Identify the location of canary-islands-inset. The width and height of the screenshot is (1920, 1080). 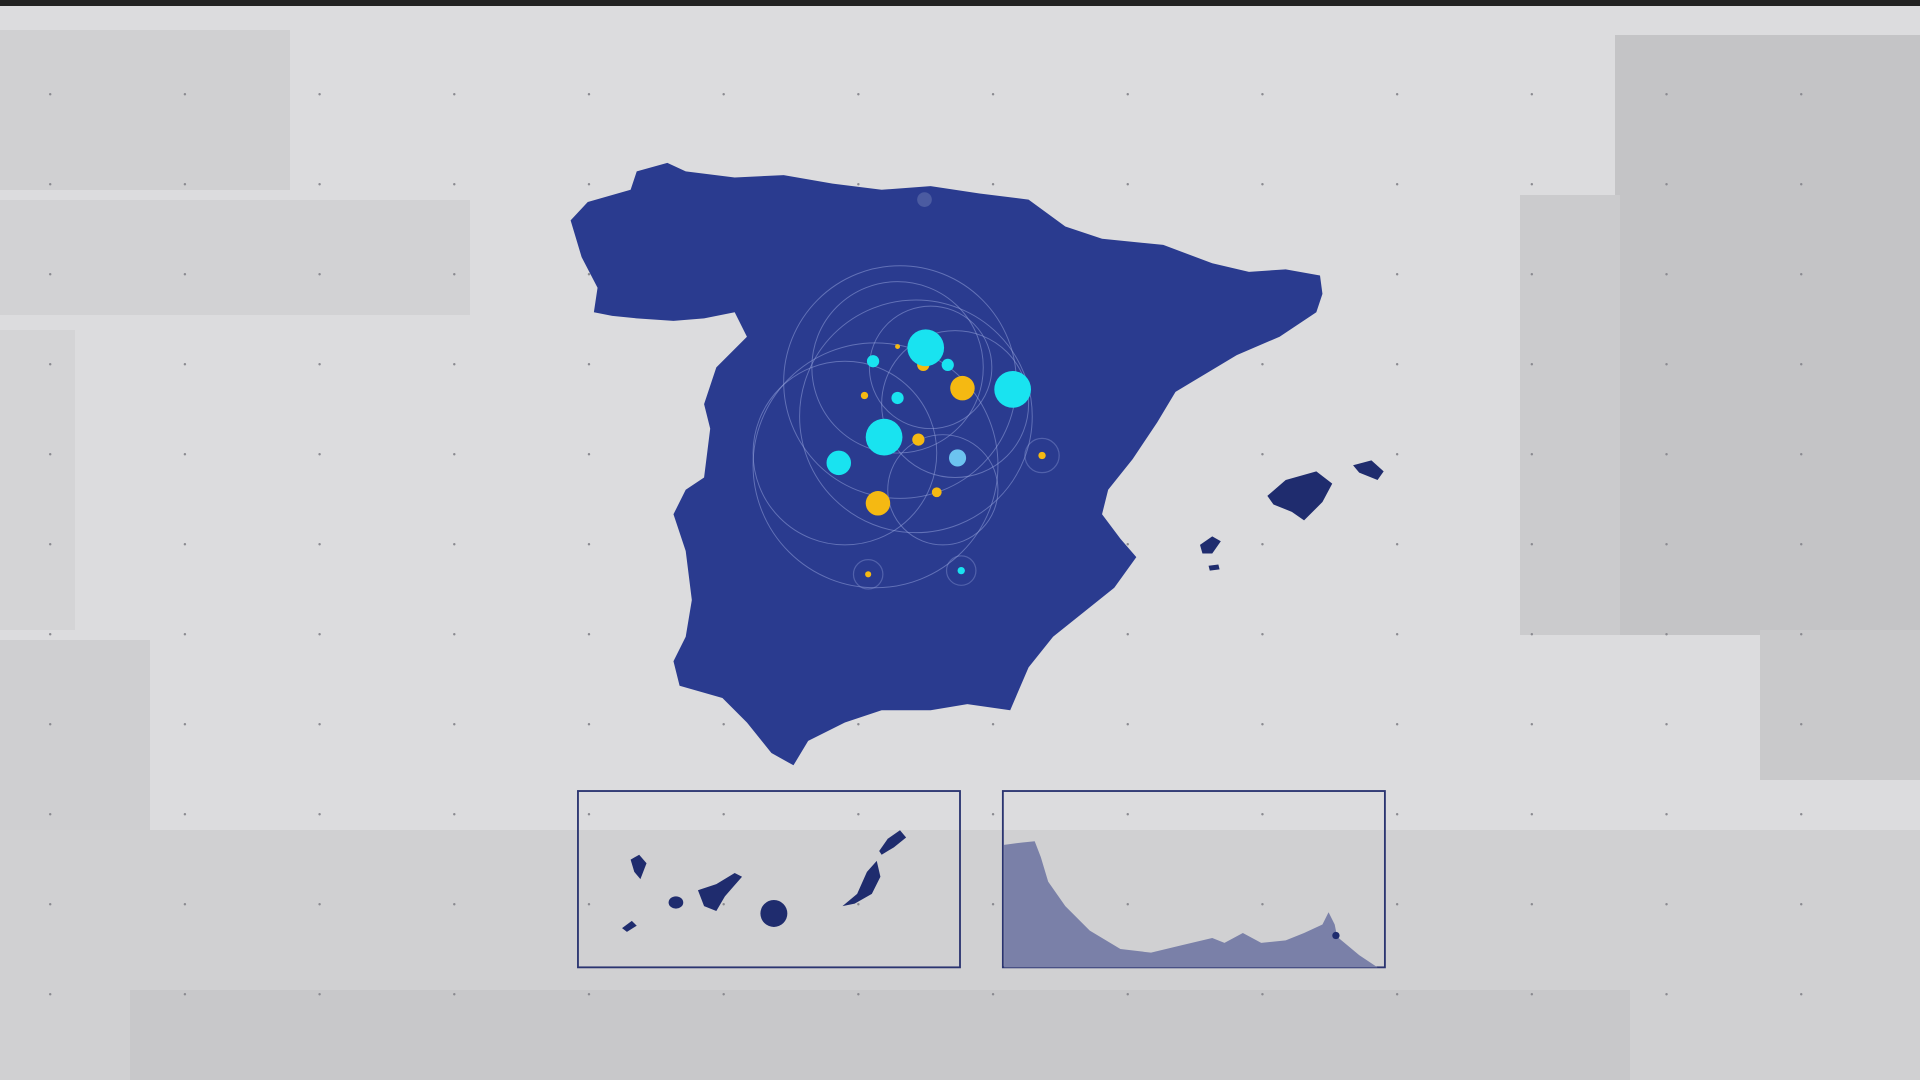
(769, 879).